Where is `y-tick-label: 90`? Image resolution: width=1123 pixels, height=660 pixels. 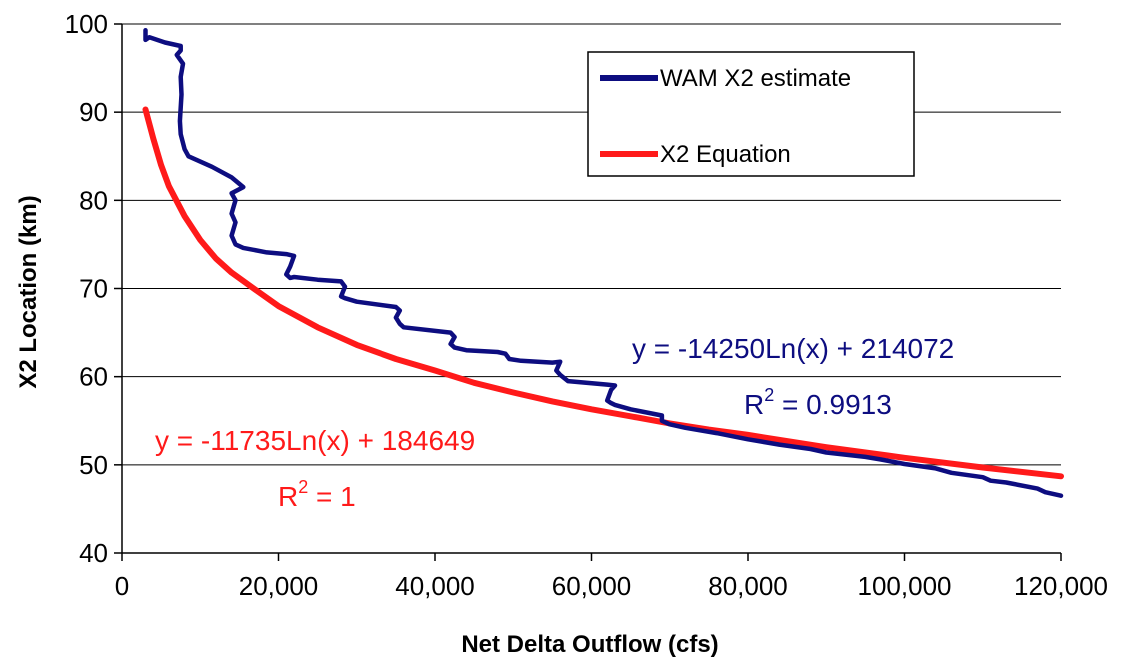
y-tick-label: 90 is located at coordinates (93, 112).